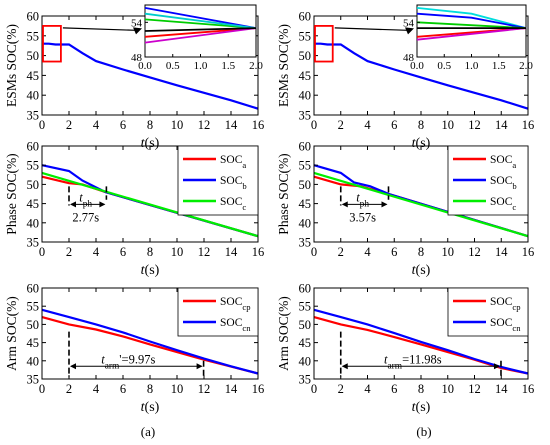 This screenshot has width=550, height=445. I want to click on annotation-label-suffix: '=9.97s, so click(137, 359).